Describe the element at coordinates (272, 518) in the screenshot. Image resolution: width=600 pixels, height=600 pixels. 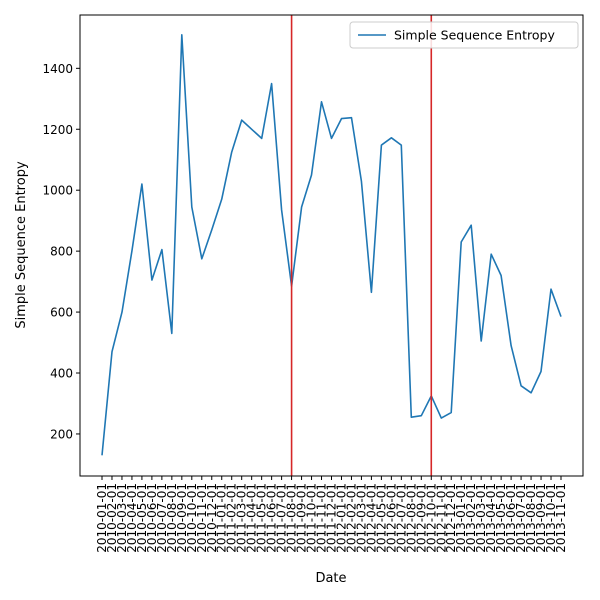
I see `x-tick-label: 2011-06-01` at that location.